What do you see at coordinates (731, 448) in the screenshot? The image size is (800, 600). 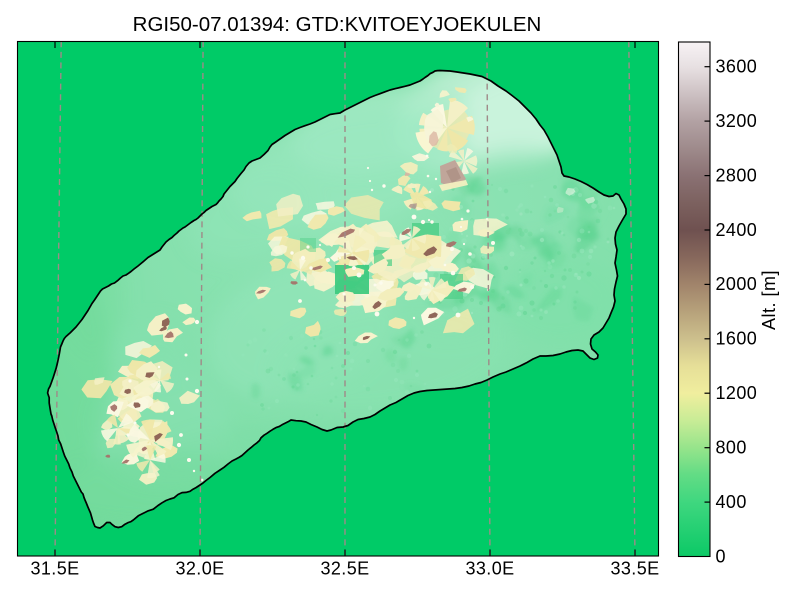 I see `svg-text: 800` at bounding box center [731, 448].